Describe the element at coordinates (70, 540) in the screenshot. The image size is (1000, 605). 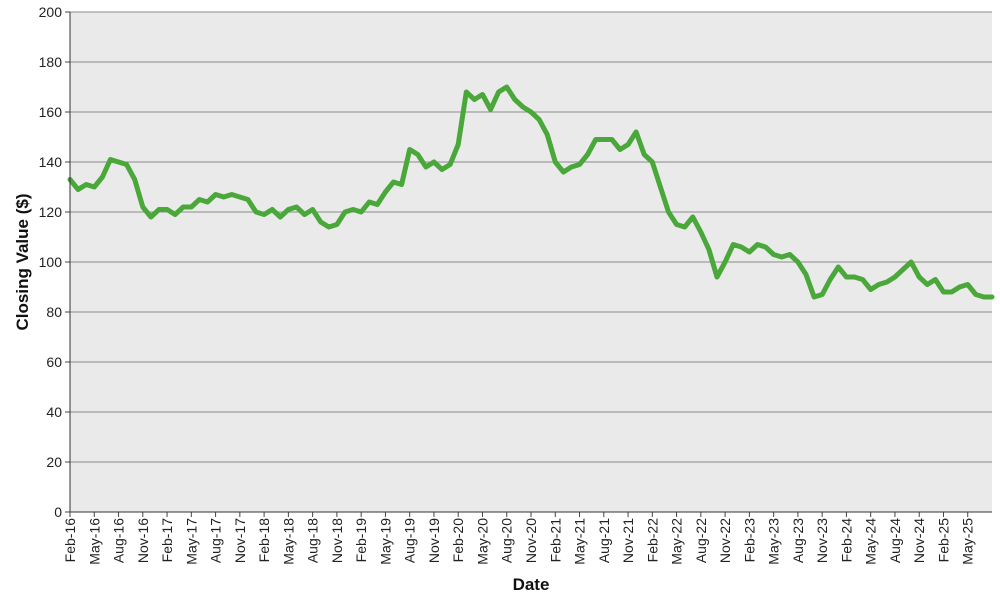
I see `x-tick-label: Feb-16` at that location.